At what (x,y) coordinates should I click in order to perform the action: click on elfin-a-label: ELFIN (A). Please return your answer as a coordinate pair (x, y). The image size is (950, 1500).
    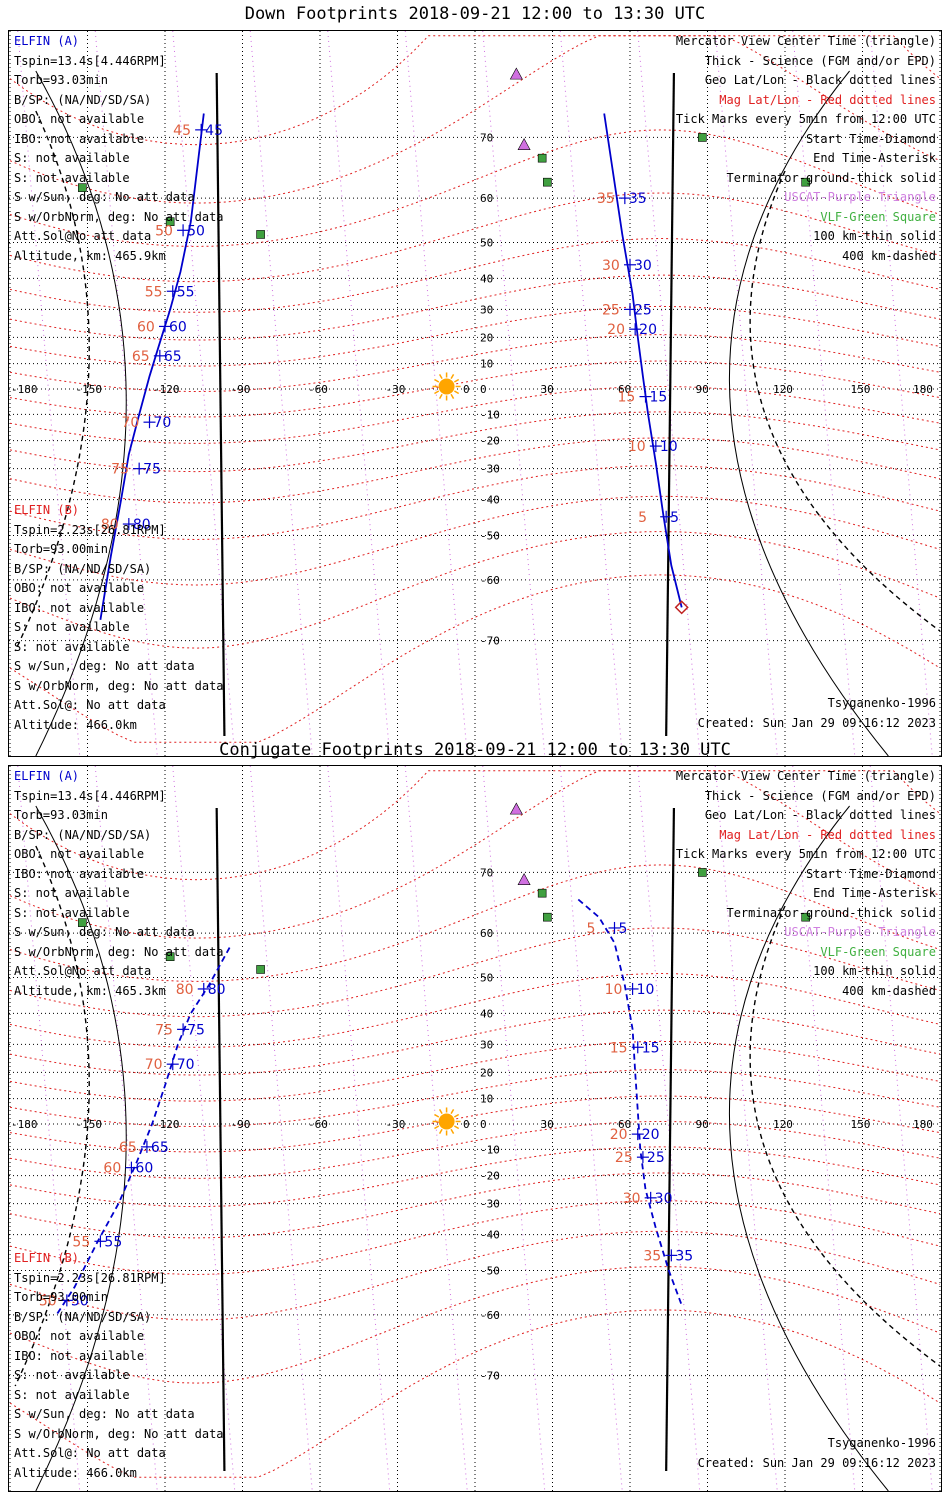
    Looking at the image, I should click on (47, 776).